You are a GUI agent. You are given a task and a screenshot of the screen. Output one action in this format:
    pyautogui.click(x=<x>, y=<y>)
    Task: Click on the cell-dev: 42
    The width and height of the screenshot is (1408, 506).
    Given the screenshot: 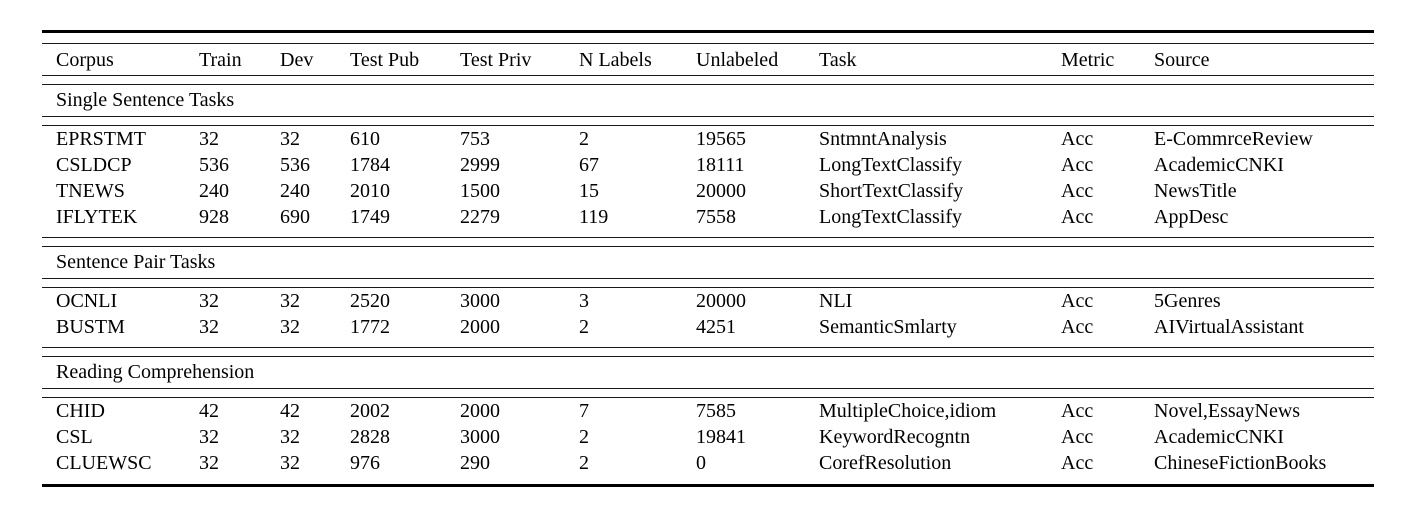 What is the action you would take?
    pyautogui.click(x=290, y=411)
    